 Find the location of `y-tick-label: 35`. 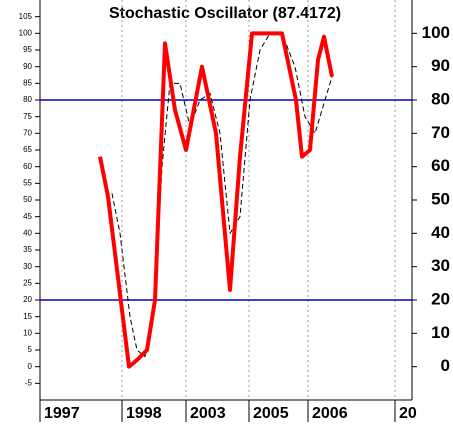

y-tick-label: 35 is located at coordinates (27, 249).